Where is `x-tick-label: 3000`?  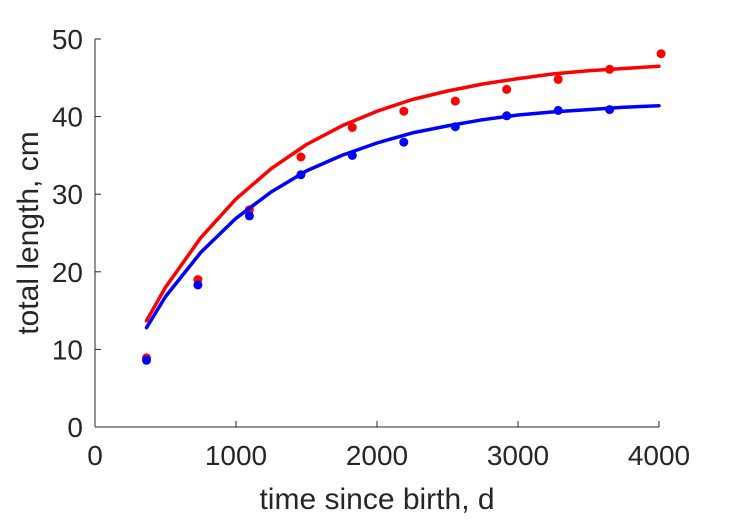 x-tick-label: 3000 is located at coordinates (518, 455).